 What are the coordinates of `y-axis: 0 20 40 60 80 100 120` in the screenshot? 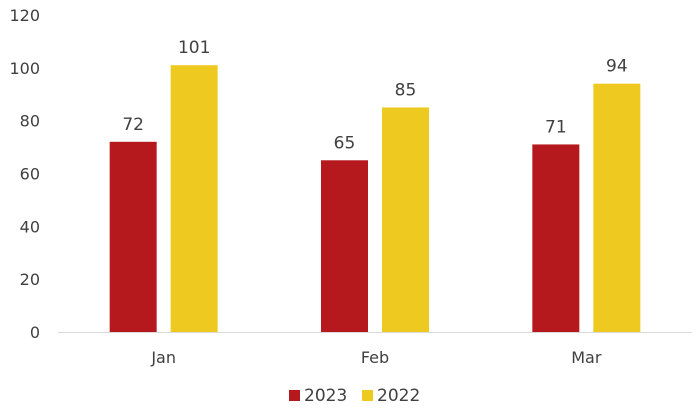 It's located at (24, 174).